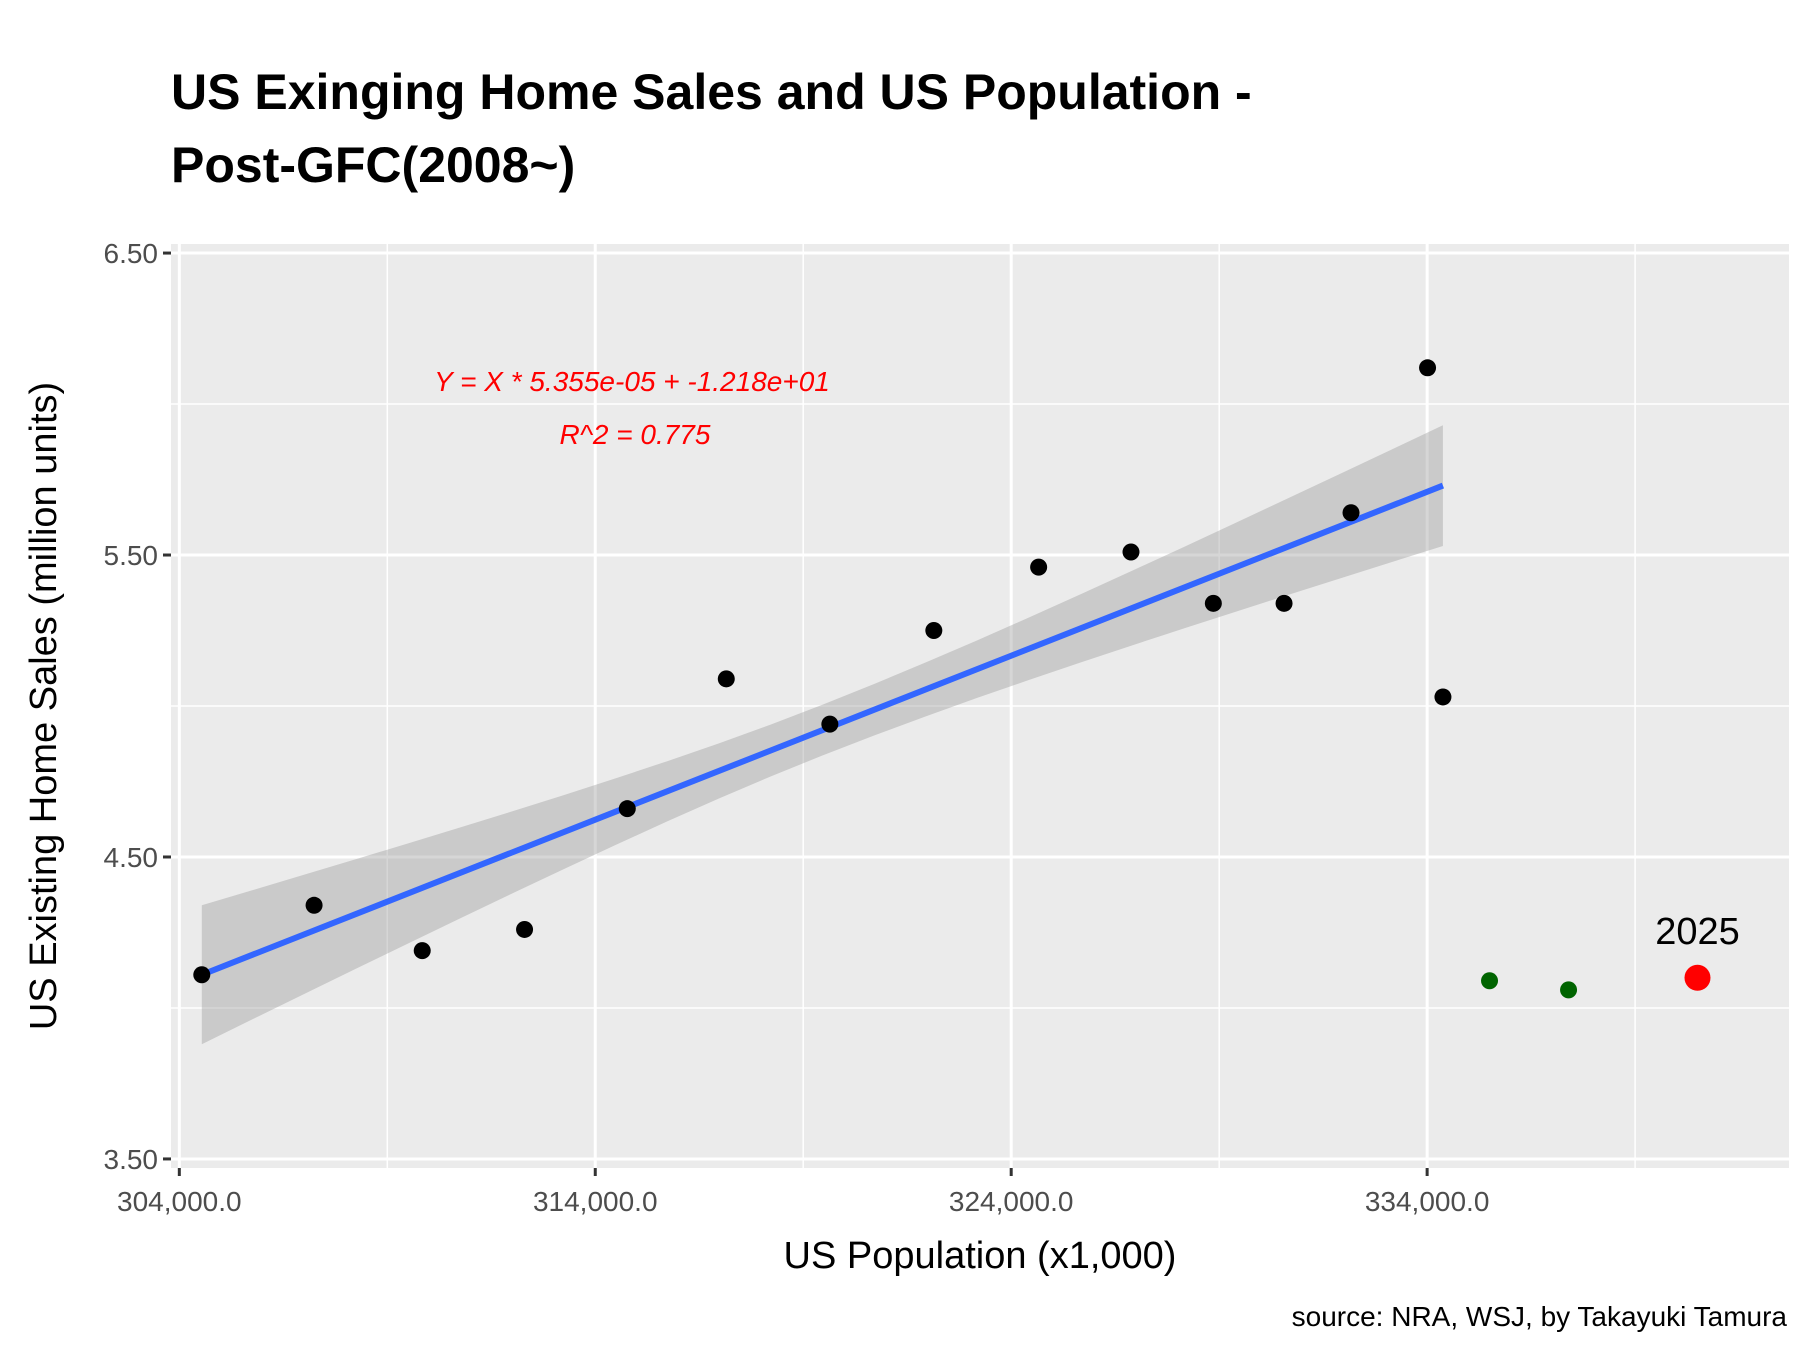 The image size is (1800, 1350). What do you see at coordinates (803, 1201) in the screenshot?
I see `x-tick-labels: 304,000.0 314,000.0 324,000.0 334,000.0` at bounding box center [803, 1201].